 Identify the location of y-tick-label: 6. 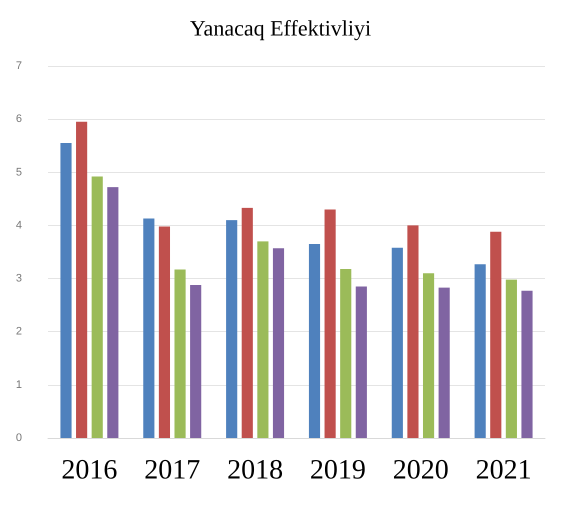
(19, 119).